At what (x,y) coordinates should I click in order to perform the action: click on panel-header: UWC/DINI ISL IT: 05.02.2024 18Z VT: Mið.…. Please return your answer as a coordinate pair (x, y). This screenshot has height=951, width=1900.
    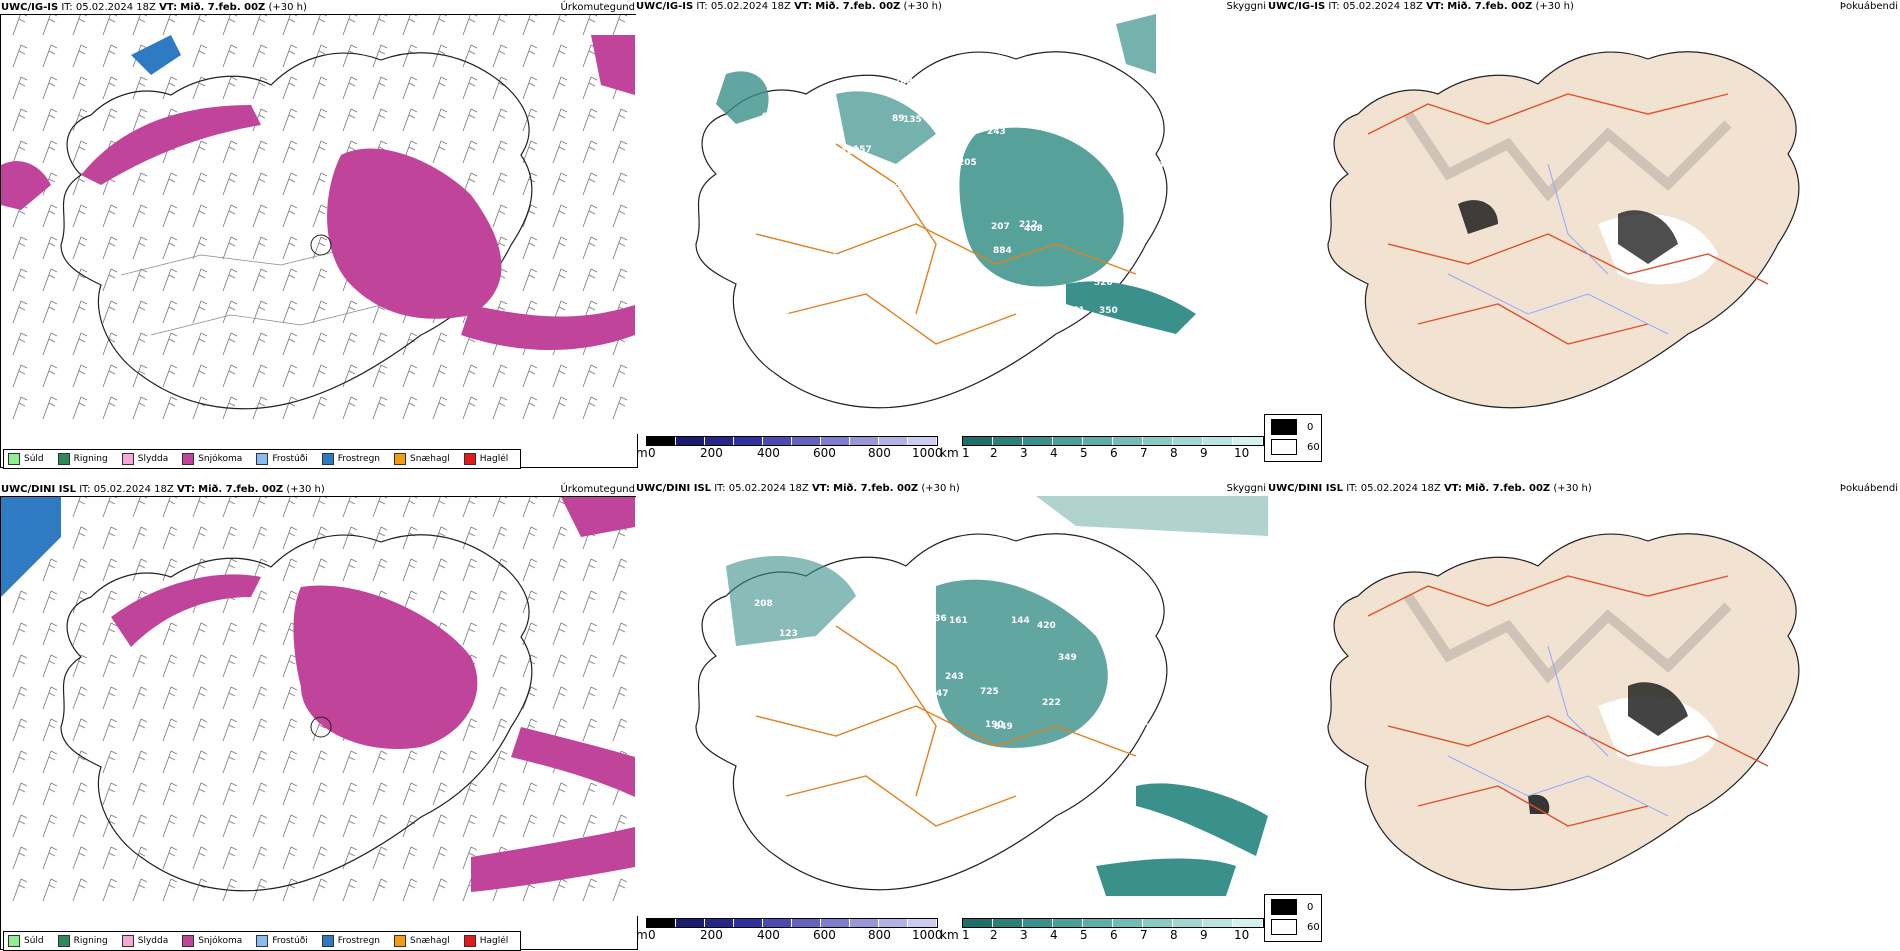
    Looking at the image, I should click on (163, 489).